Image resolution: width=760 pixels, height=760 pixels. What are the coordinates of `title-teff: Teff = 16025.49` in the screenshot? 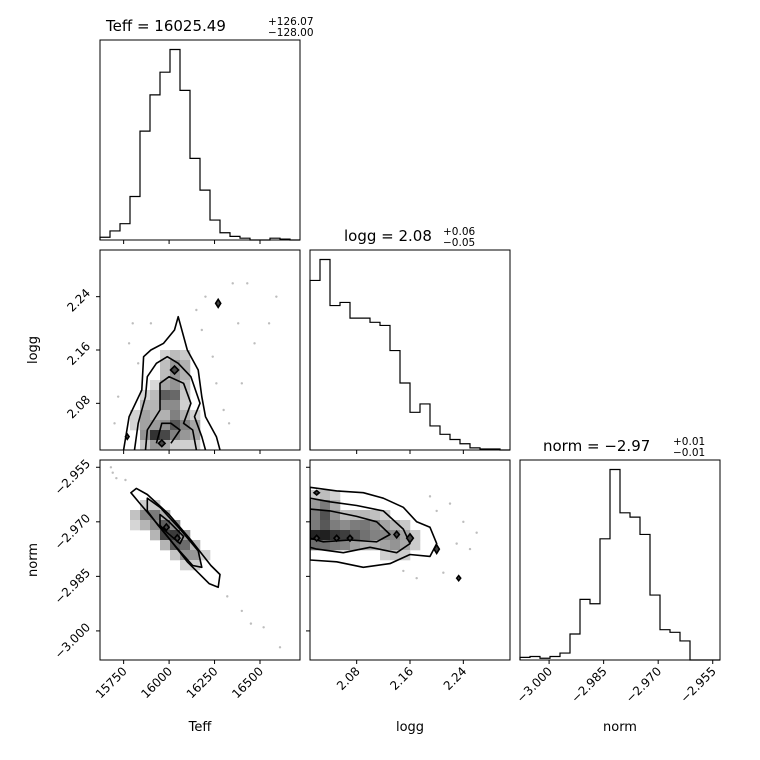 It's located at (165, 26).